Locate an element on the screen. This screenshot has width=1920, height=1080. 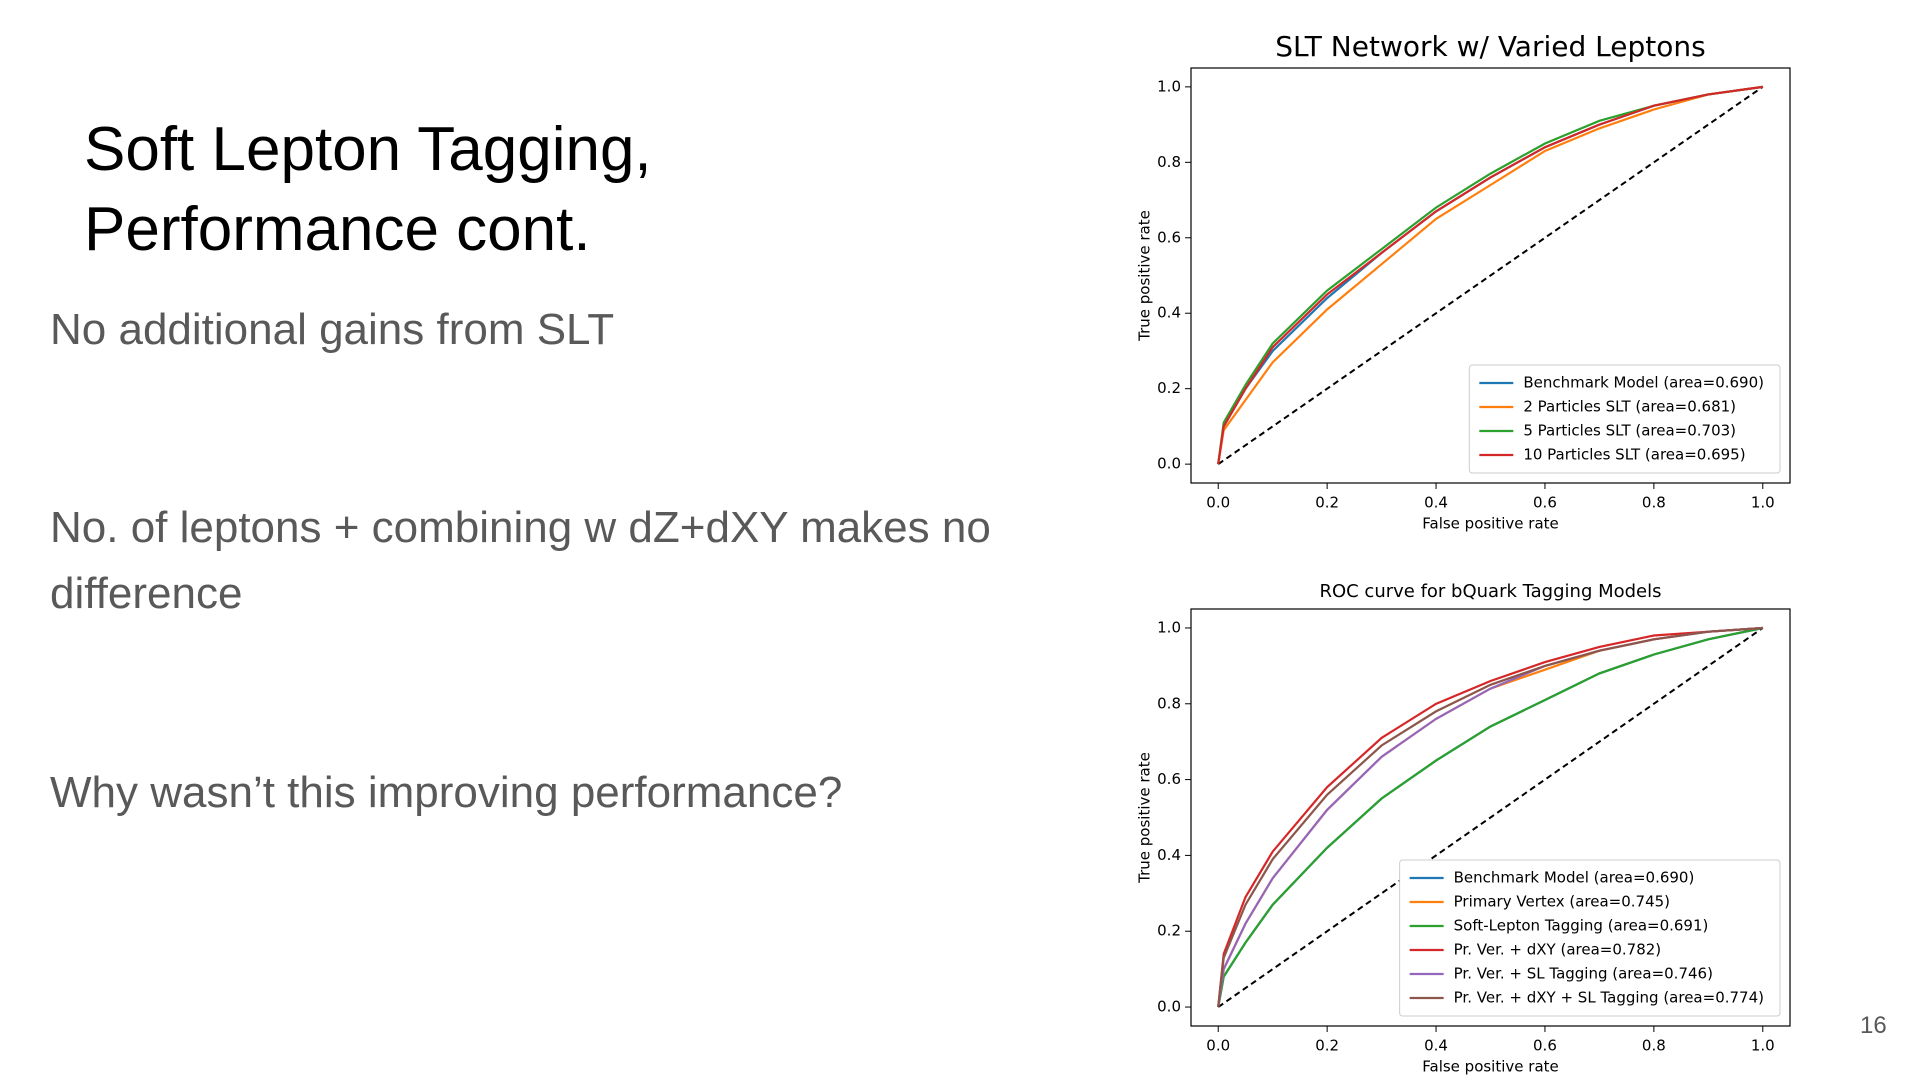
legend-label: Soft-Lepton Tagging (area=0.691) is located at coordinates (1581, 926).